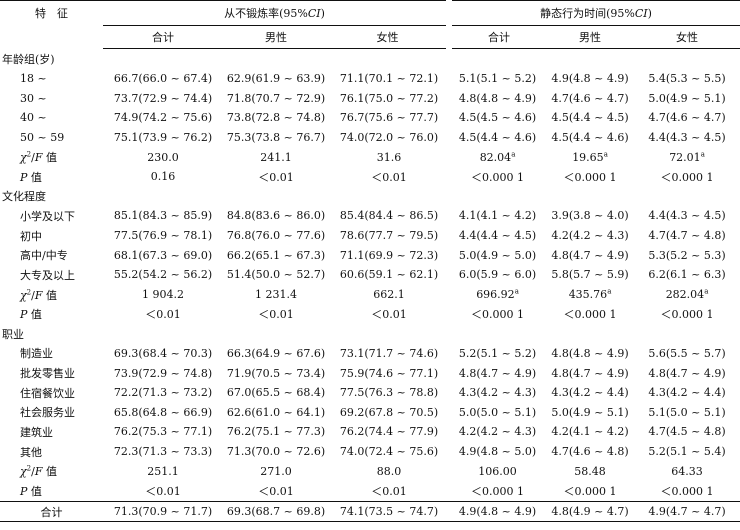  Describe the element at coordinates (497, 412) in the screenshot. I see `cell-sedentary-total: 5.0(5.0 ~ 5.1)` at that location.